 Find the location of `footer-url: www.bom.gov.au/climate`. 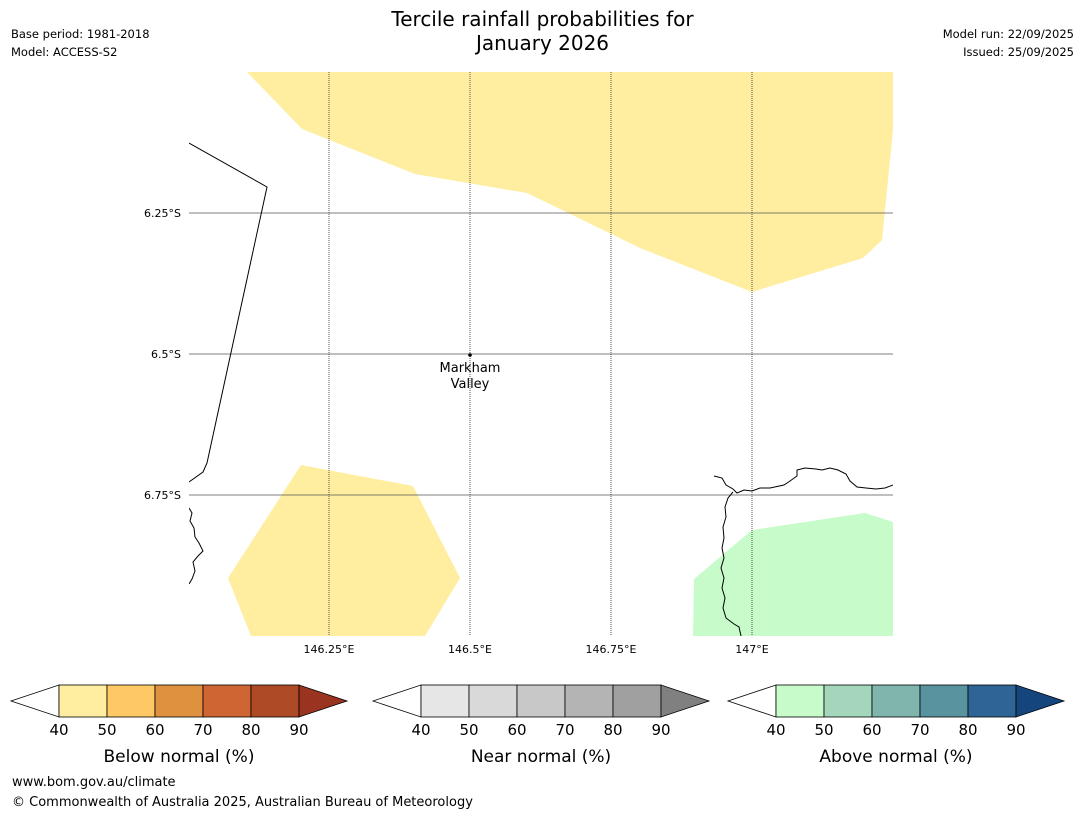

footer-url: www.bom.gov.au/climate is located at coordinates (94, 782).